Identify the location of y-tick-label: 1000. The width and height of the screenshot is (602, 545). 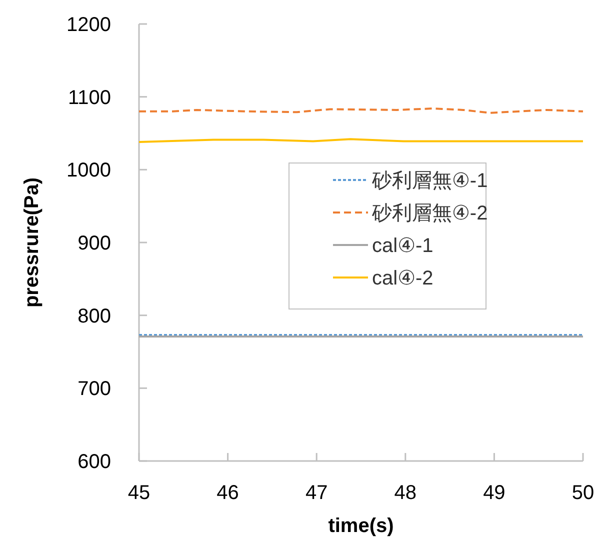
(88, 171).